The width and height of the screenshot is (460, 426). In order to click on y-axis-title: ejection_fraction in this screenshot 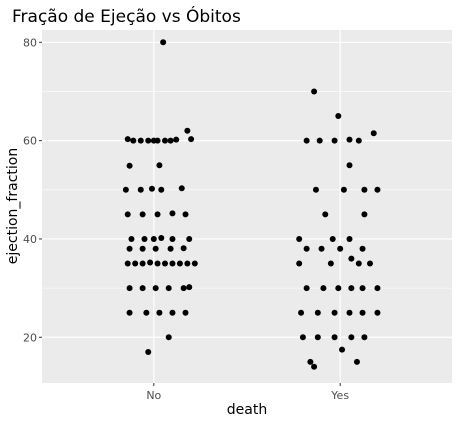, I will do `click(13, 206)`.